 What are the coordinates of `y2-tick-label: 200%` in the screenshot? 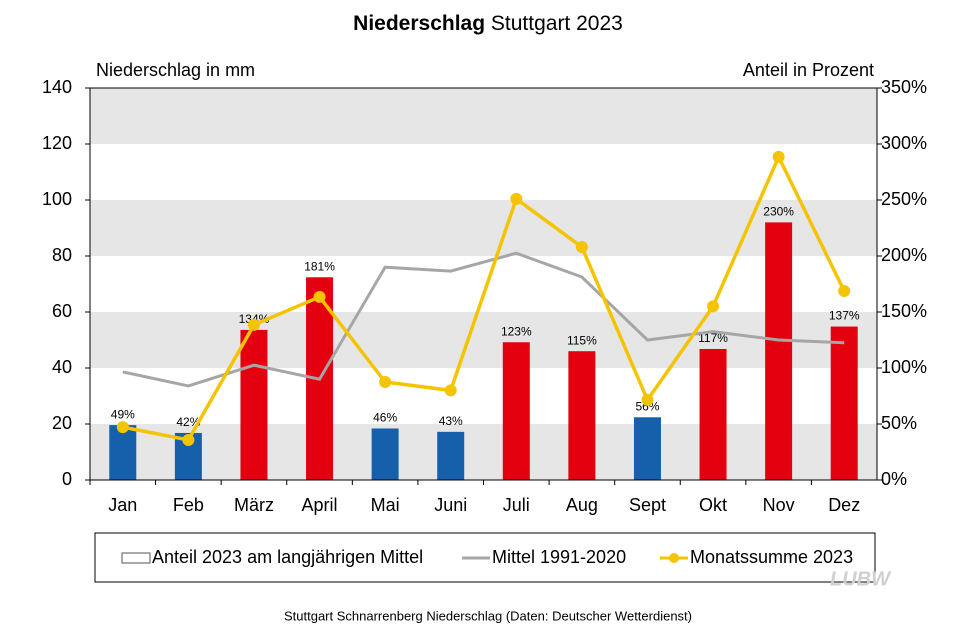 It's located at (904, 255).